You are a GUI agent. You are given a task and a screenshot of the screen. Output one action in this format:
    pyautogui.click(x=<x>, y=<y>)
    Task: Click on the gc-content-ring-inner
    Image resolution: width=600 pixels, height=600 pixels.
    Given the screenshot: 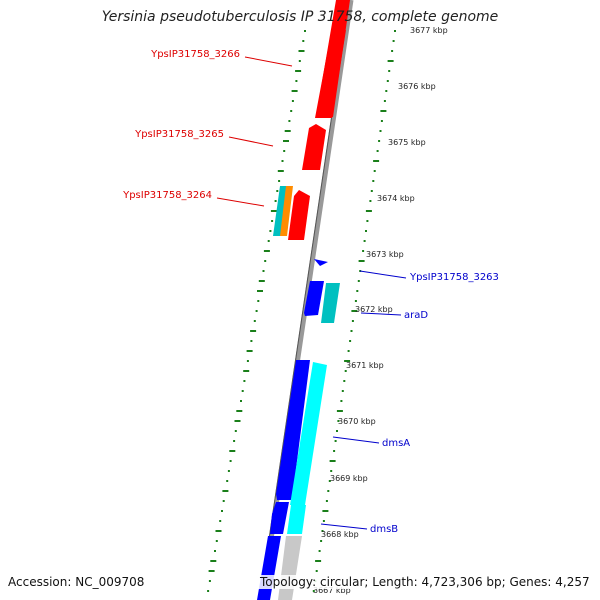 What is the action you would take?
    pyautogui.click(x=354, y=311)
    